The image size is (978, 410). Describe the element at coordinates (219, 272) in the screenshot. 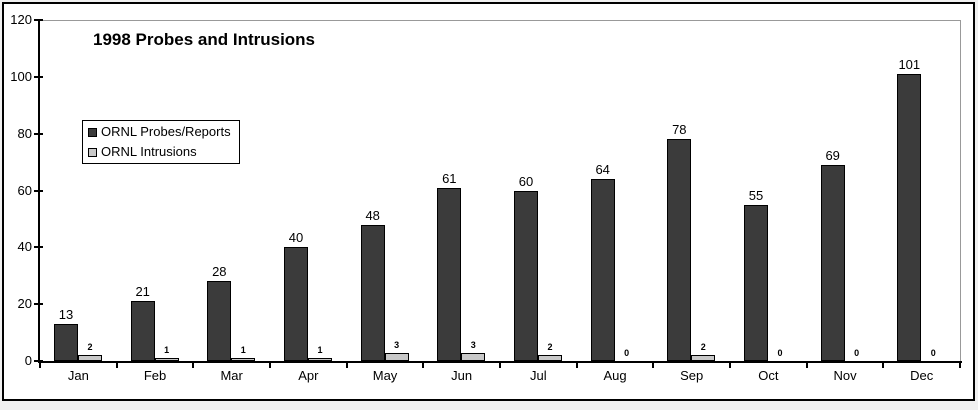

I see `bar-value-label: 28` at that location.